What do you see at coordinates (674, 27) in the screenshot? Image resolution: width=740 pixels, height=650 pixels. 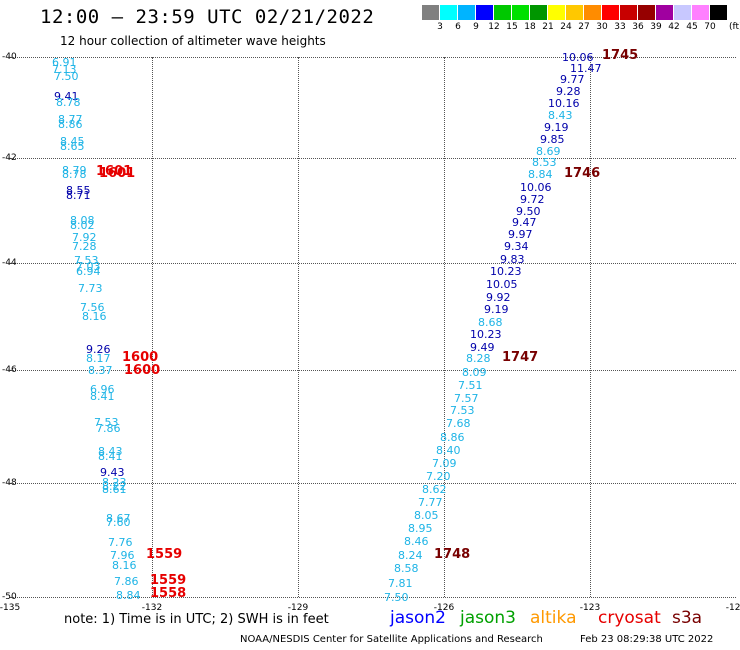 I see `colorbar-tick-label: 42` at bounding box center [674, 27].